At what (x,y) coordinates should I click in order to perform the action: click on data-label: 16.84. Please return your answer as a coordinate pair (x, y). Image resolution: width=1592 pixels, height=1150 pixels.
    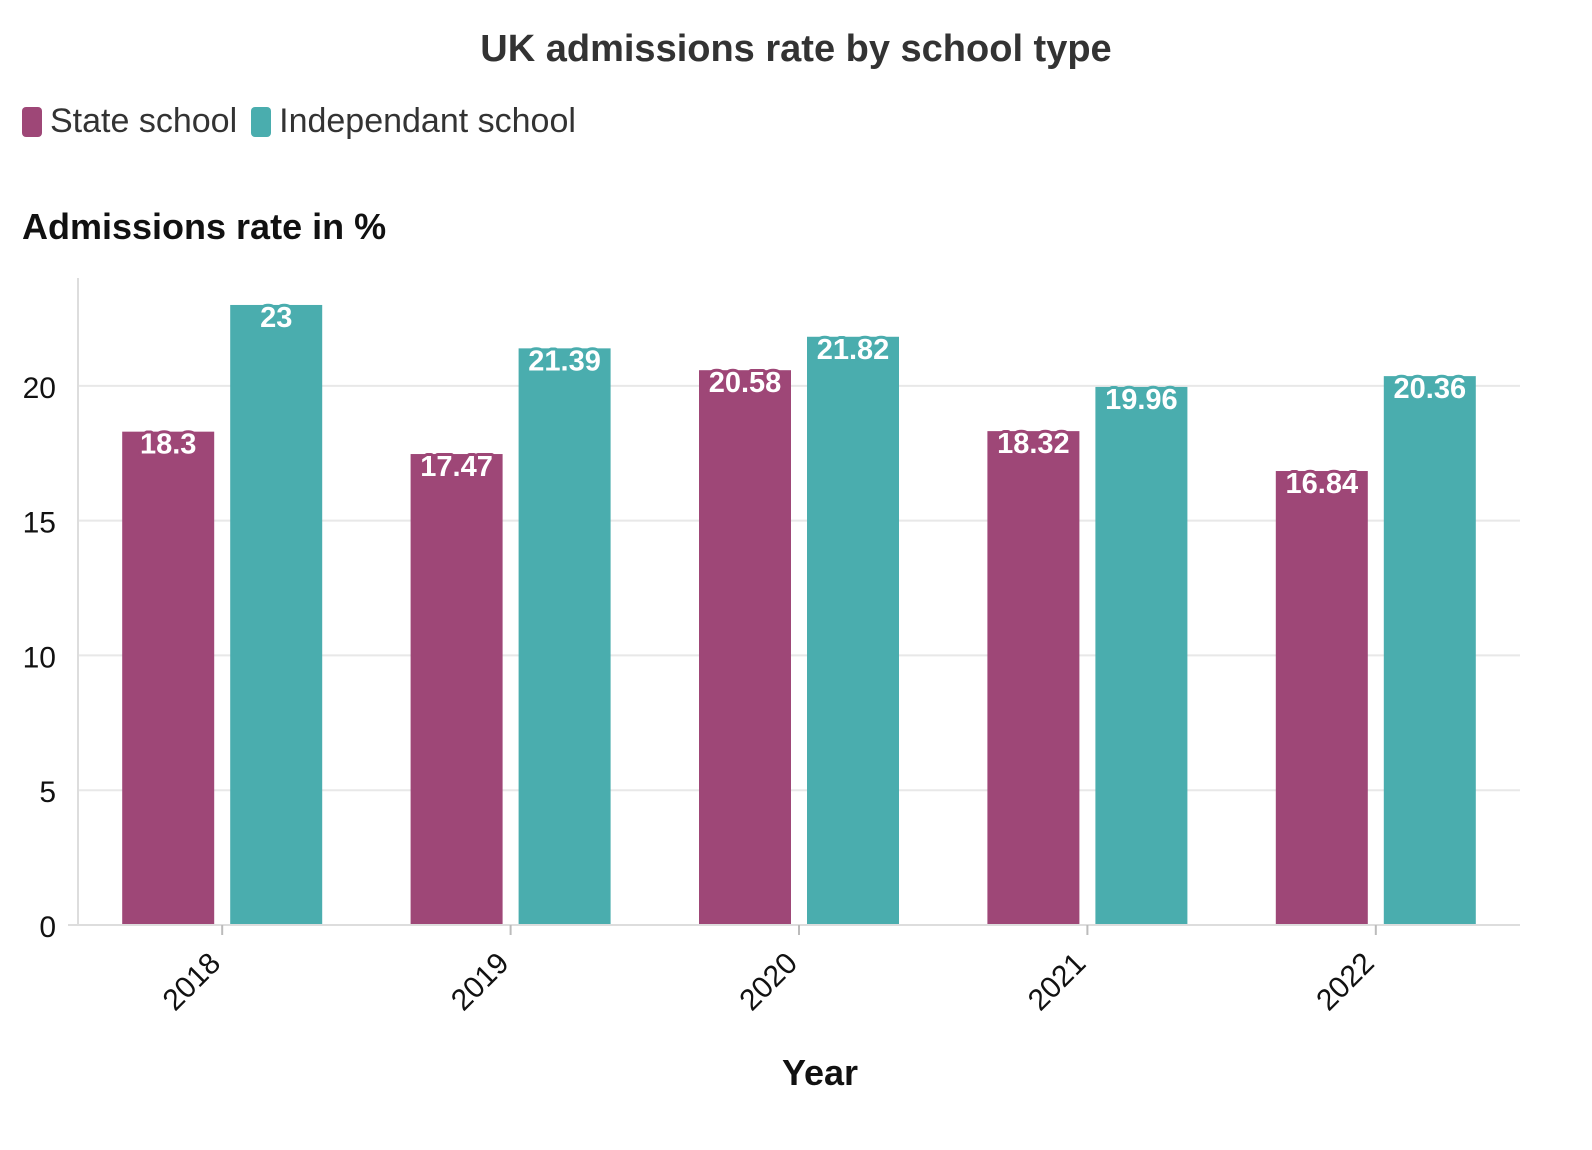
    Looking at the image, I should click on (1322, 484).